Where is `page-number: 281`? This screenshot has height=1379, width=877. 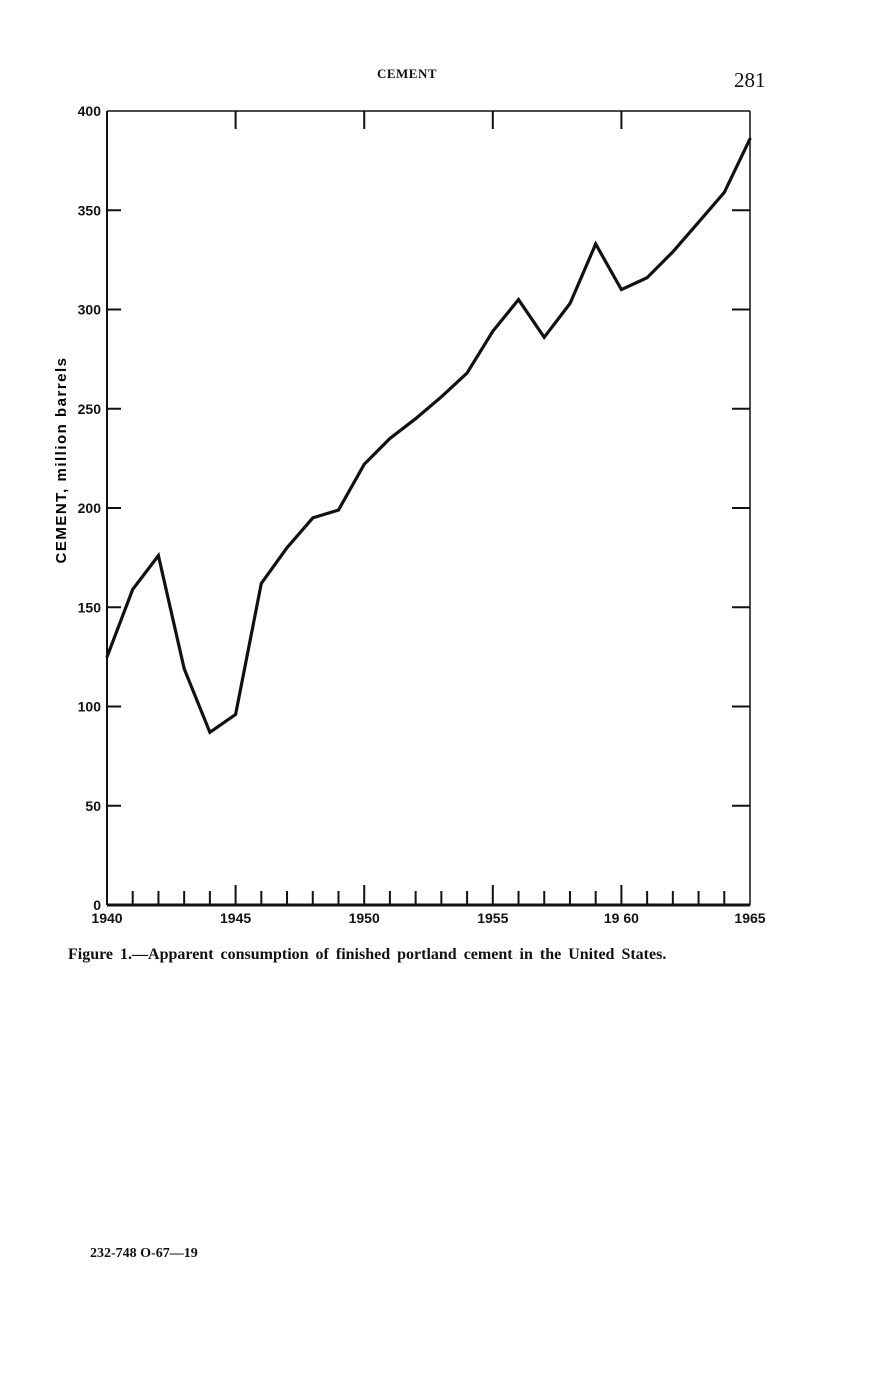
page-number: 281 is located at coordinates (750, 80).